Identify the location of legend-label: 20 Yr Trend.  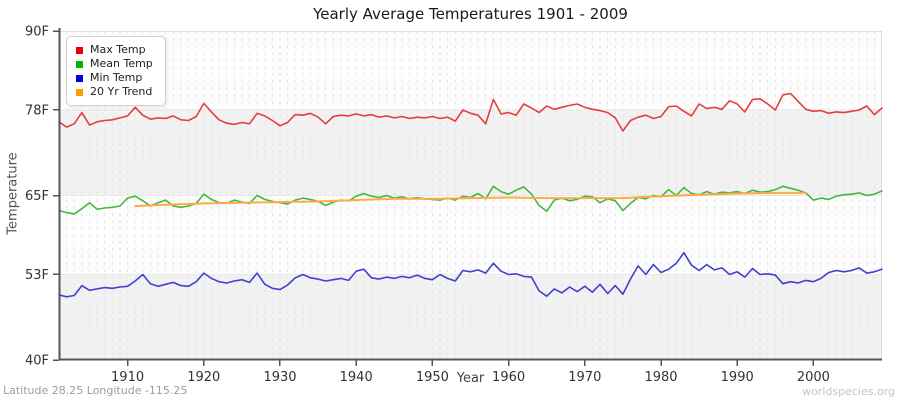
(121, 91).